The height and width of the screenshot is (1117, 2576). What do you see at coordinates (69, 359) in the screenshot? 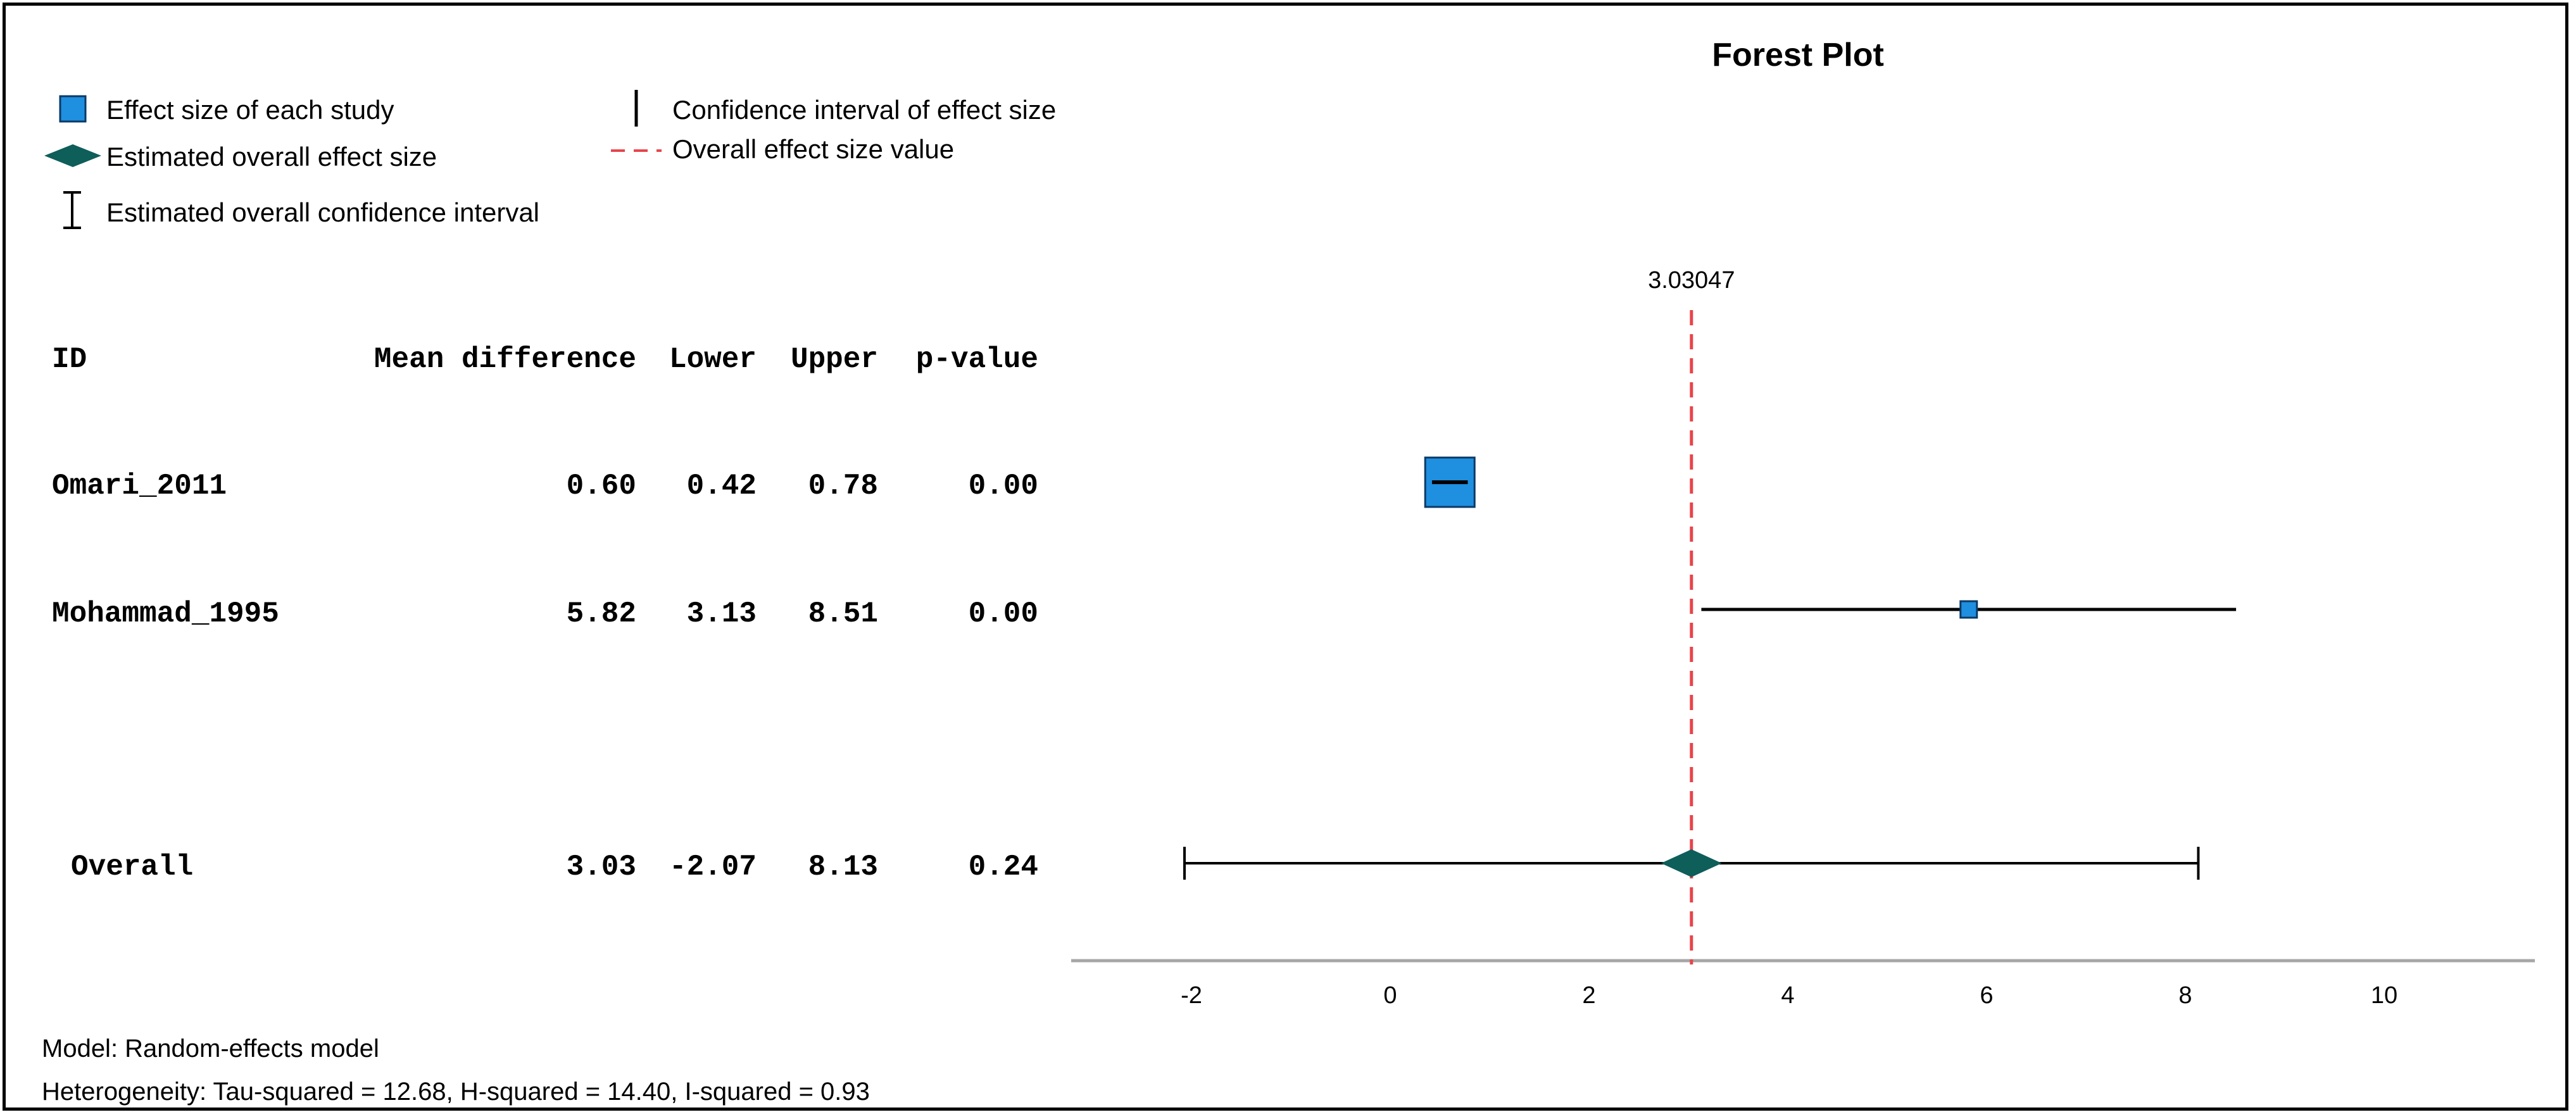
I see `header-id: ID` at bounding box center [69, 359].